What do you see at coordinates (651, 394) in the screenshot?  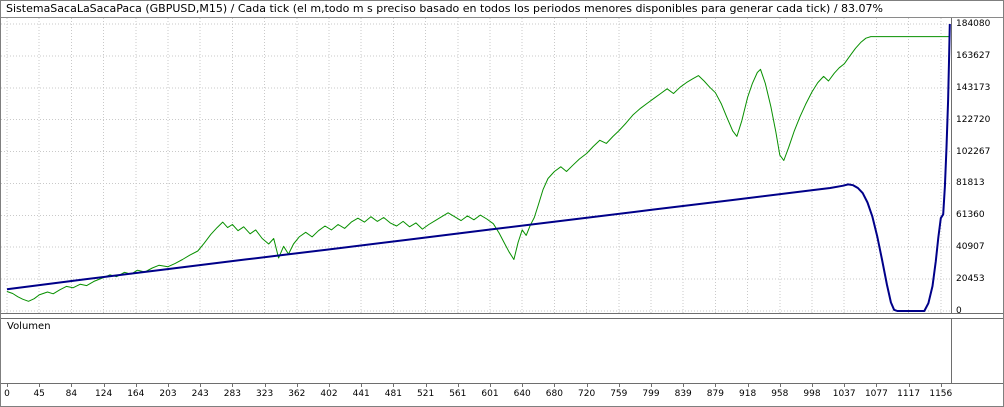 I see `x-axis-label: 799` at bounding box center [651, 394].